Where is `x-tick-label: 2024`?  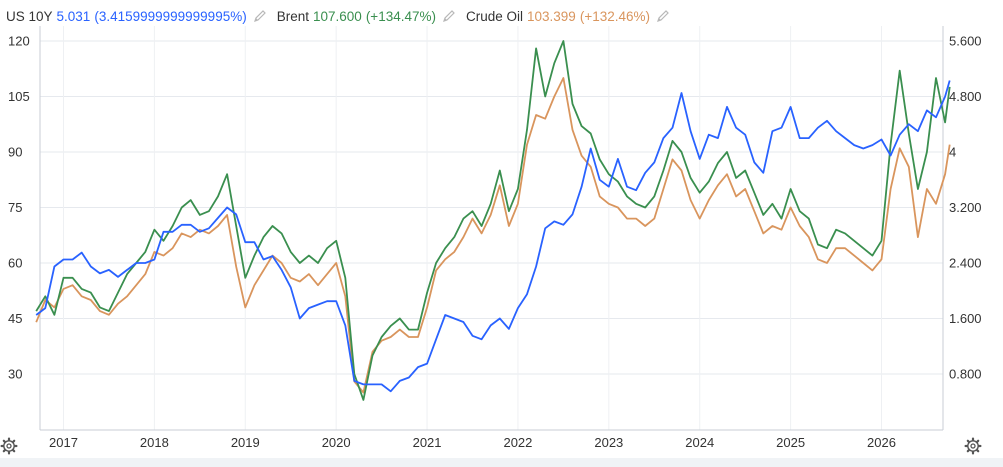 x-tick-label: 2024 is located at coordinates (699, 442).